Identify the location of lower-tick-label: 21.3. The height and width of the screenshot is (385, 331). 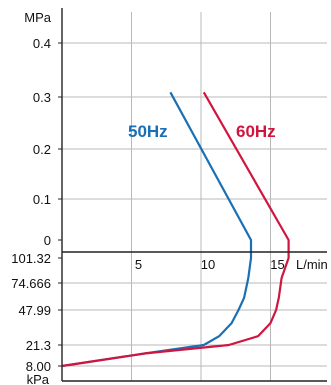
(38, 345).